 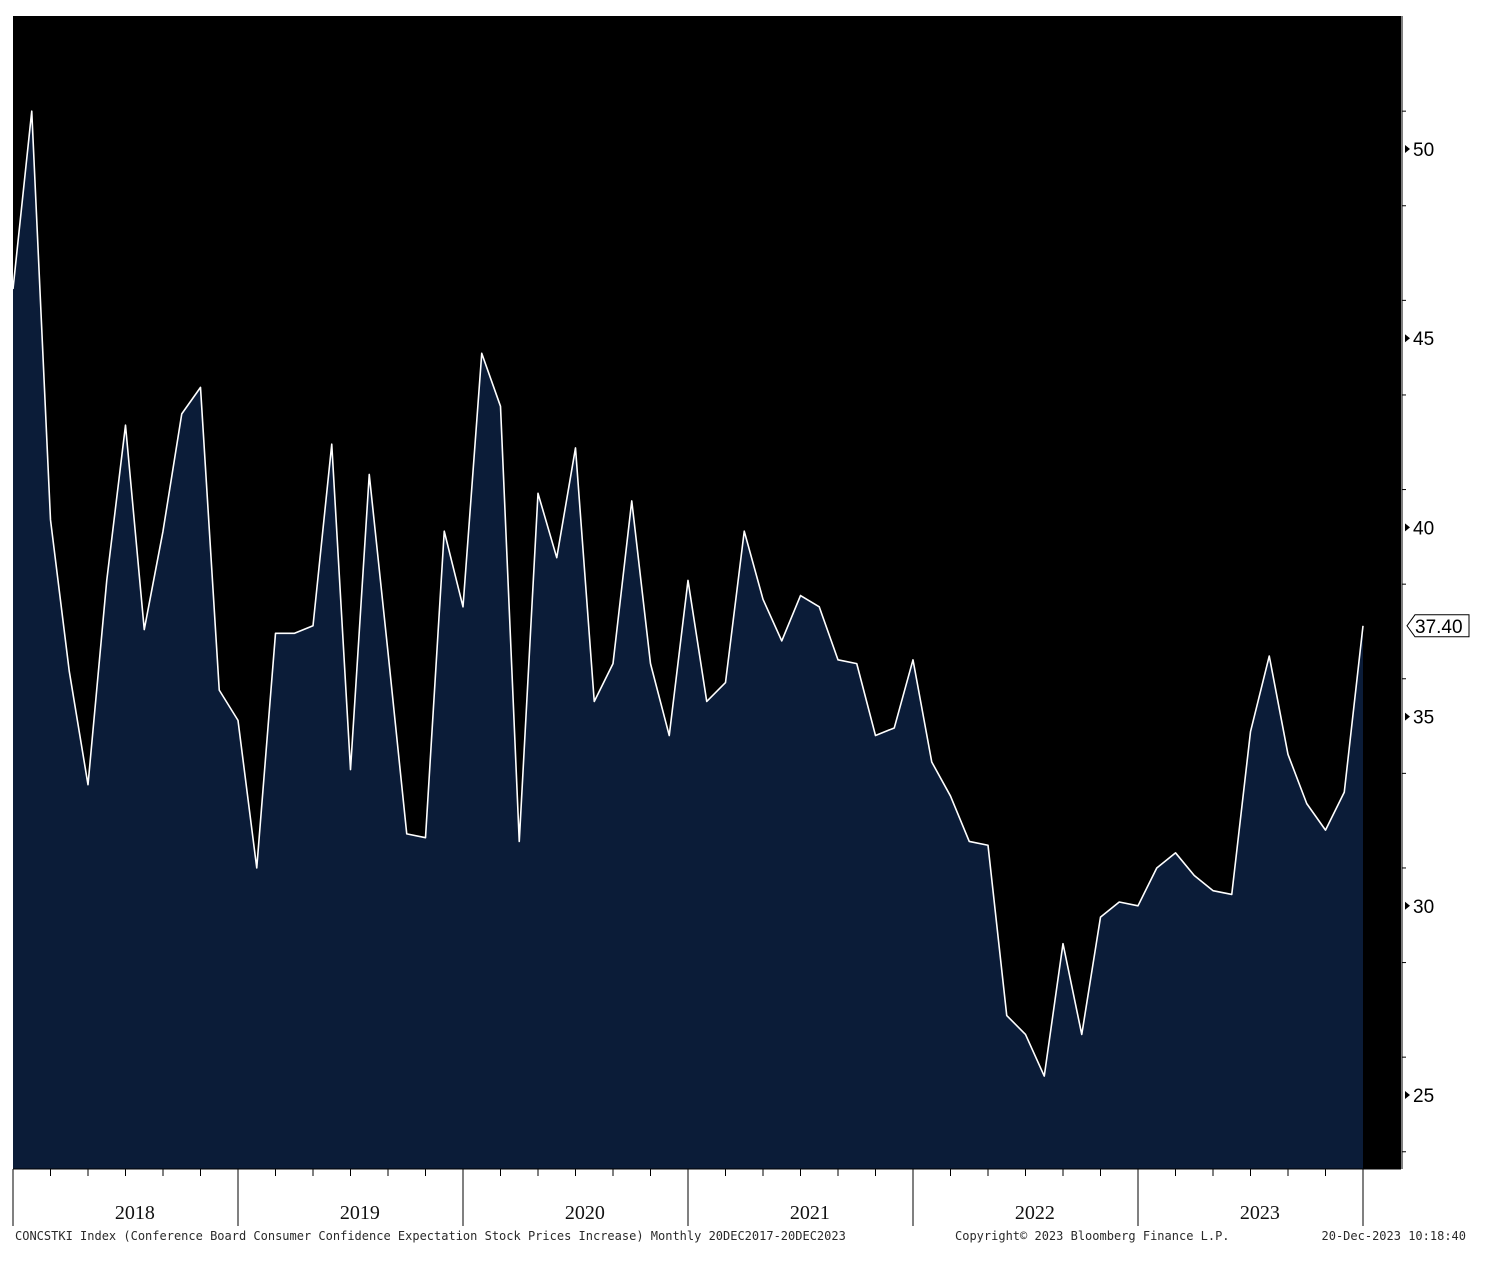 What do you see at coordinates (360, 1213) in the screenshot?
I see `x-year-label: 2019` at bounding box center [360, 1213].